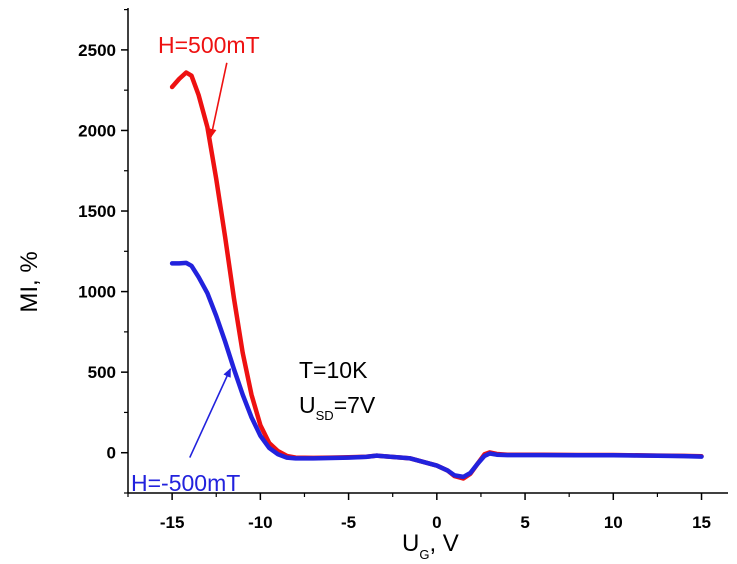 The width and height of the screenshot is (737, 564). I want to click on annotation-usd-main: U, so click(307, 405).